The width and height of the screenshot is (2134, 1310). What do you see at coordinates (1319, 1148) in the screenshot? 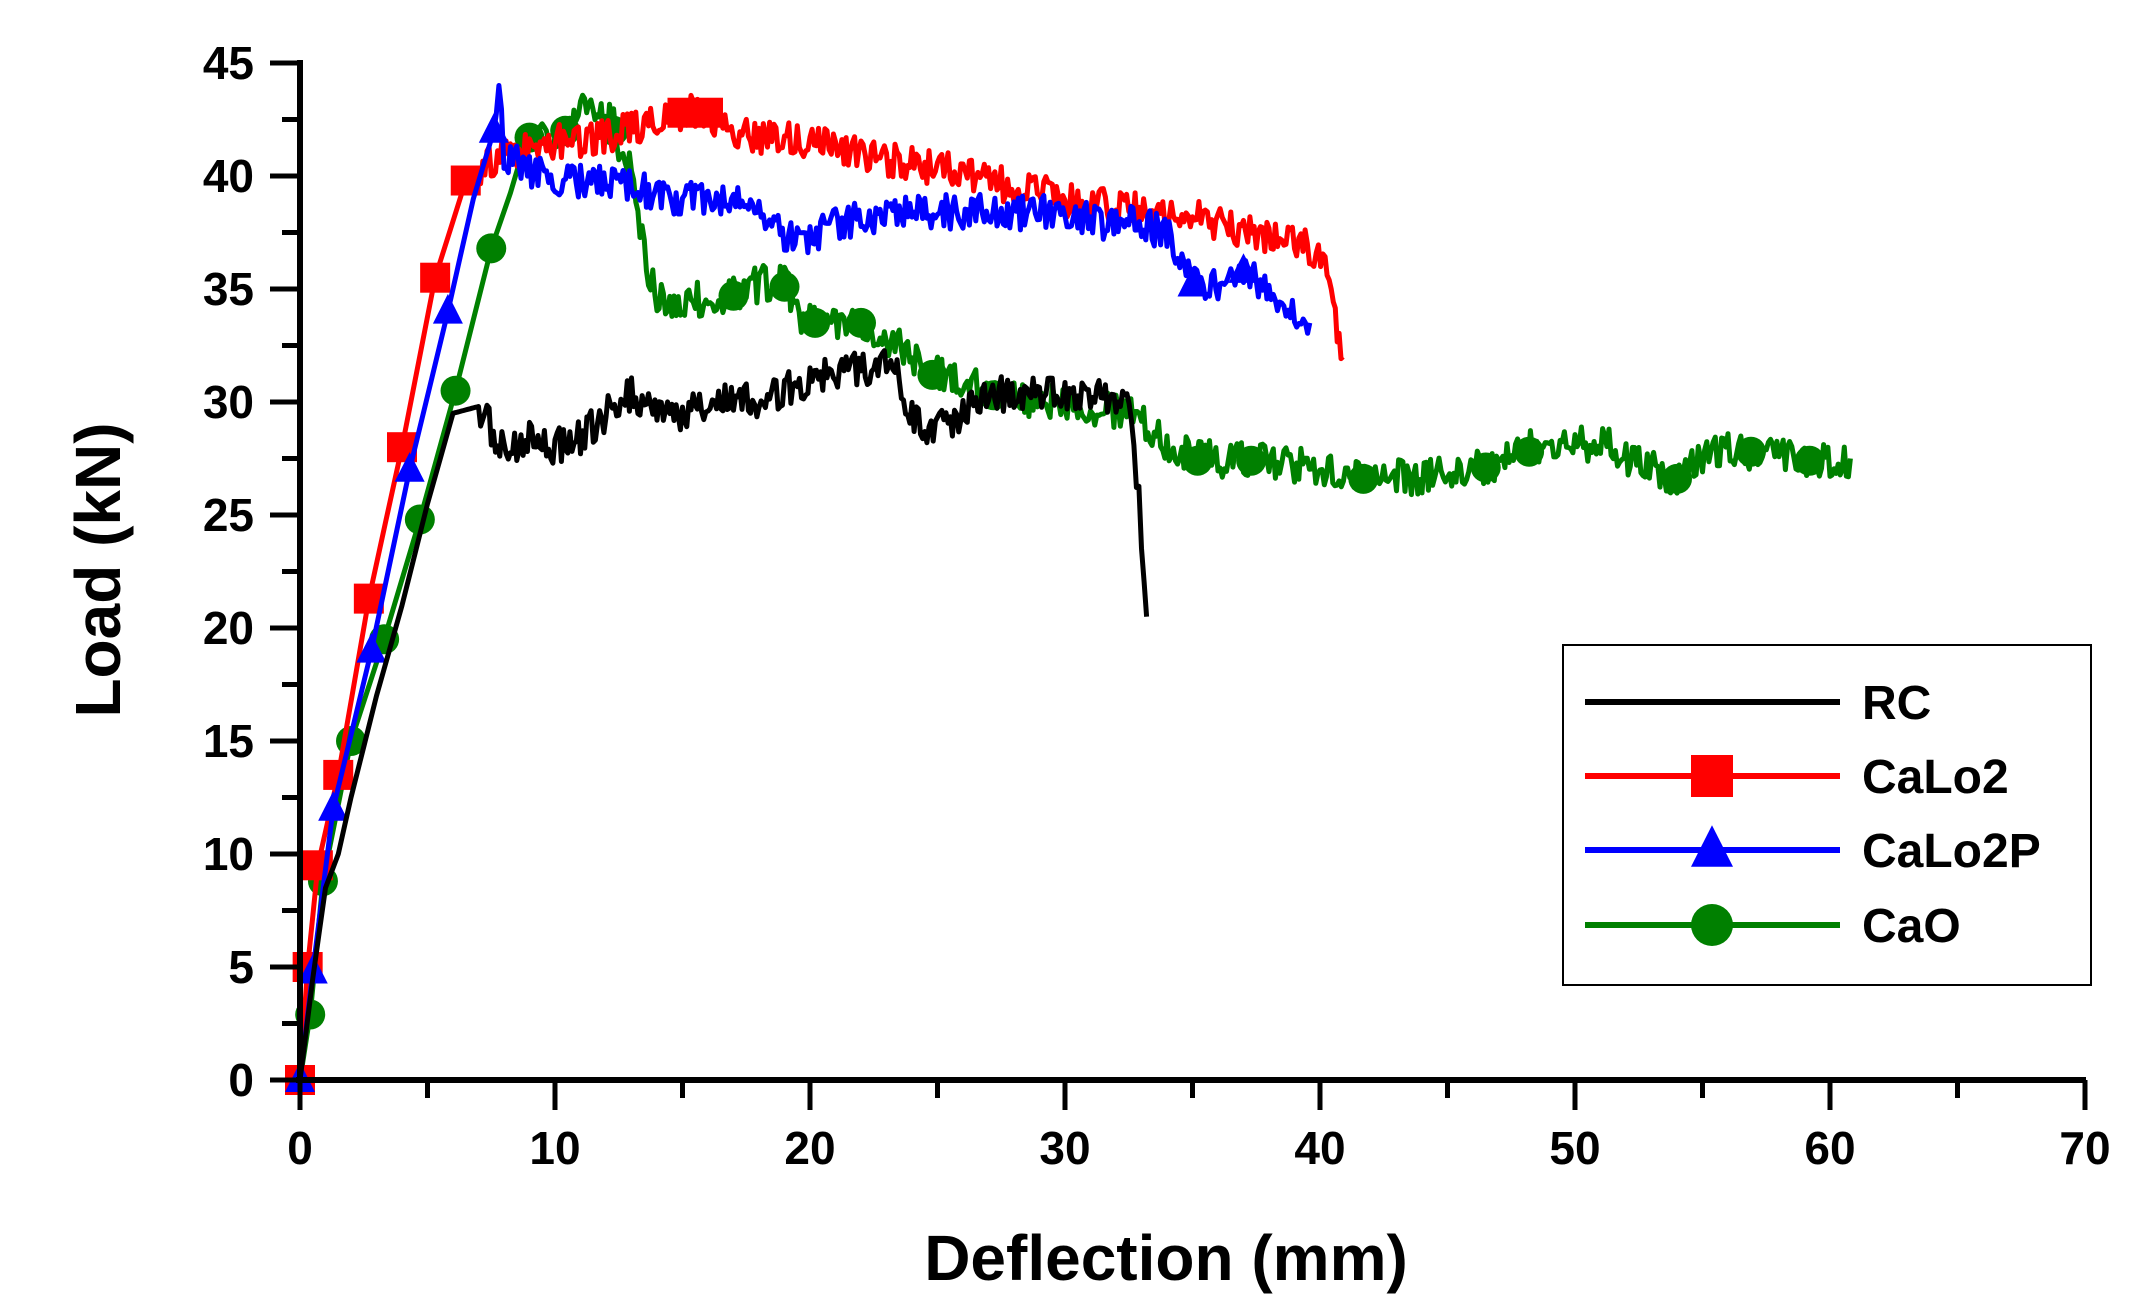
I see `x-tick-label: 40` at bounding box center [1319, 1148].